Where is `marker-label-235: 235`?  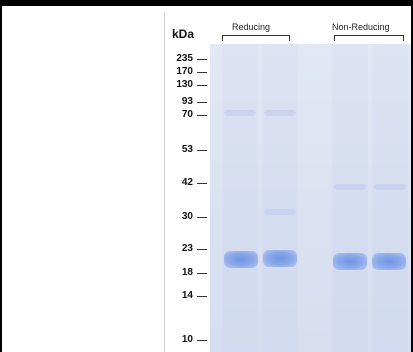 marker-label-235: 235 is located at coordinates (184, 58).